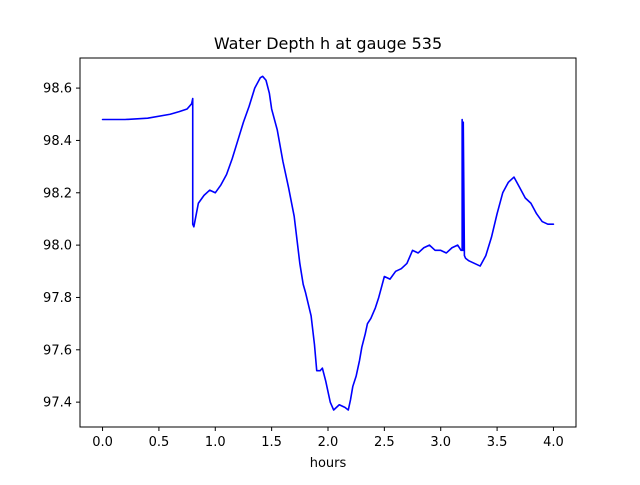 The width and height of the screenshot is (640, 485). What do you see at coordinates (497, 442) in the screenshot?
I see `x-tick-label: 3.5` at bounding box center [497, 442].